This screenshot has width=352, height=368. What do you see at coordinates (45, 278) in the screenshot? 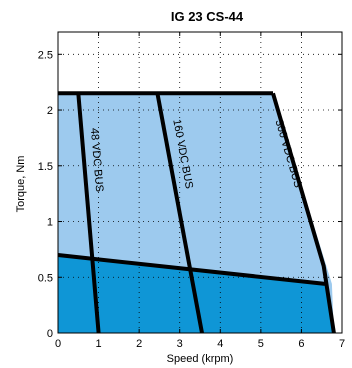
I see `y-tick-label: 0.5` at bounding box center [45, 278].